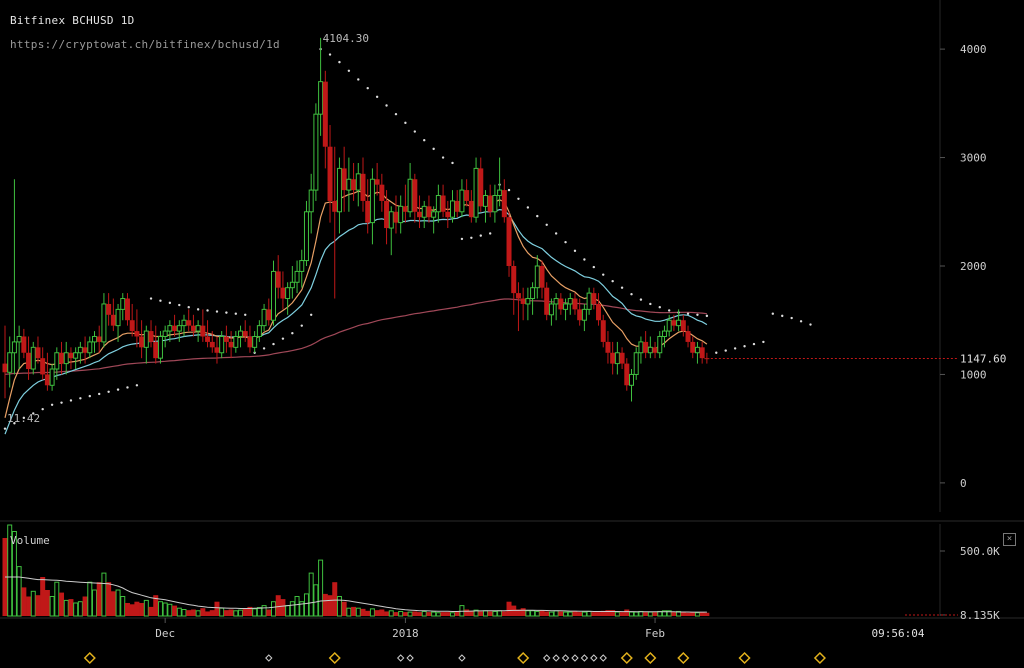 The width and height of the screenshot is (1024, 668). Describe the element at coordinates (858, 358) in the screenshot. I see `last-price: 1147.60` at that location.